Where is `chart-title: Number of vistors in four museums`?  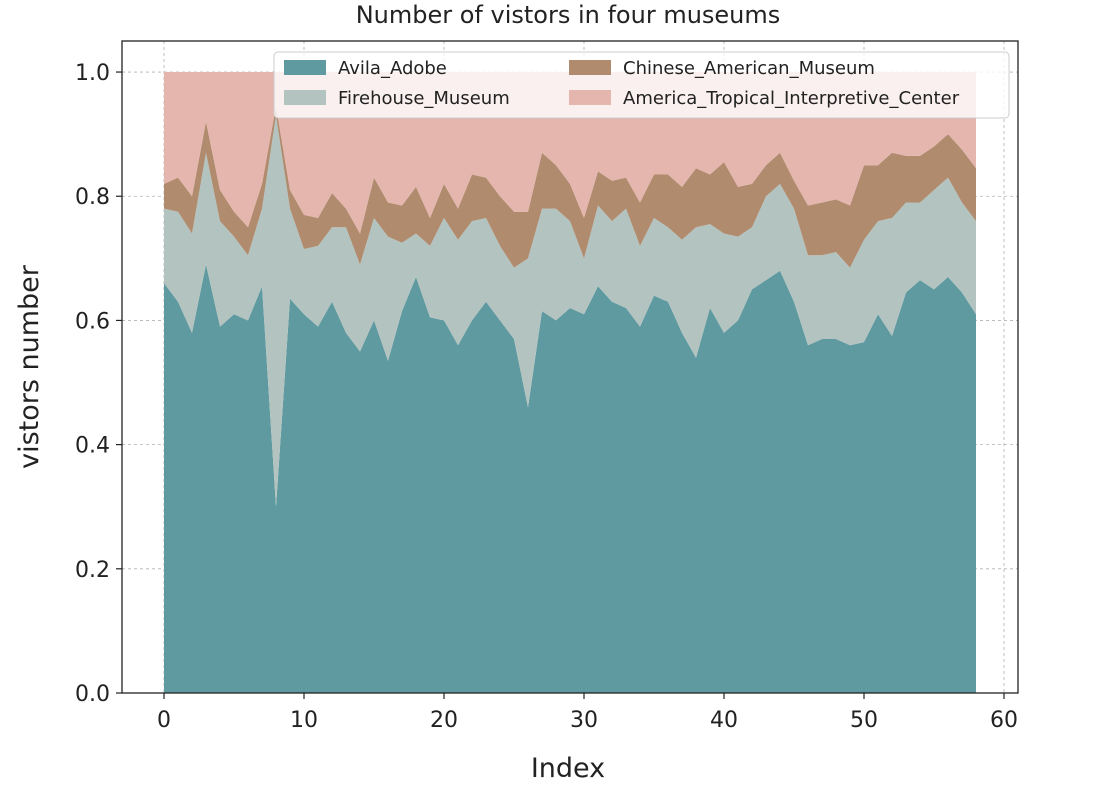
chart-title: Number of vistors in four museums is located at coordinates (568, 15).